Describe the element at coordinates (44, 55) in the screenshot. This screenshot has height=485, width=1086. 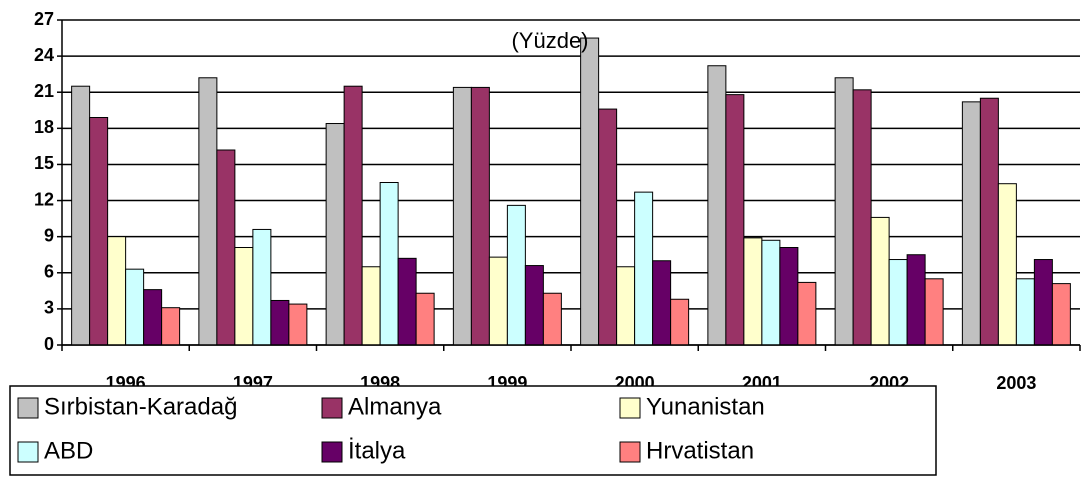
I see `y-tick-label: 24` at that location.